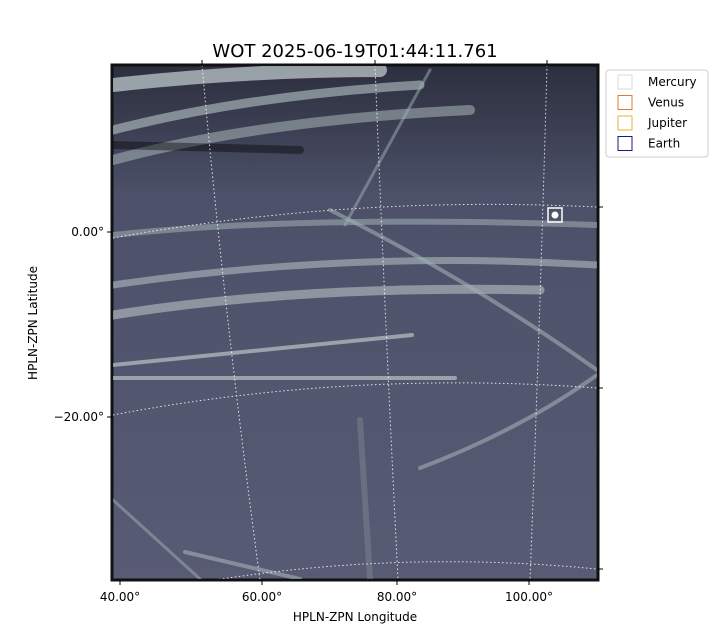 This screenshot has height=644, width=720. What do you see at coordinates (262, 597) in the screenshot?
I see `x-tick-label: 60.00°` at bounding box center [262, 597].